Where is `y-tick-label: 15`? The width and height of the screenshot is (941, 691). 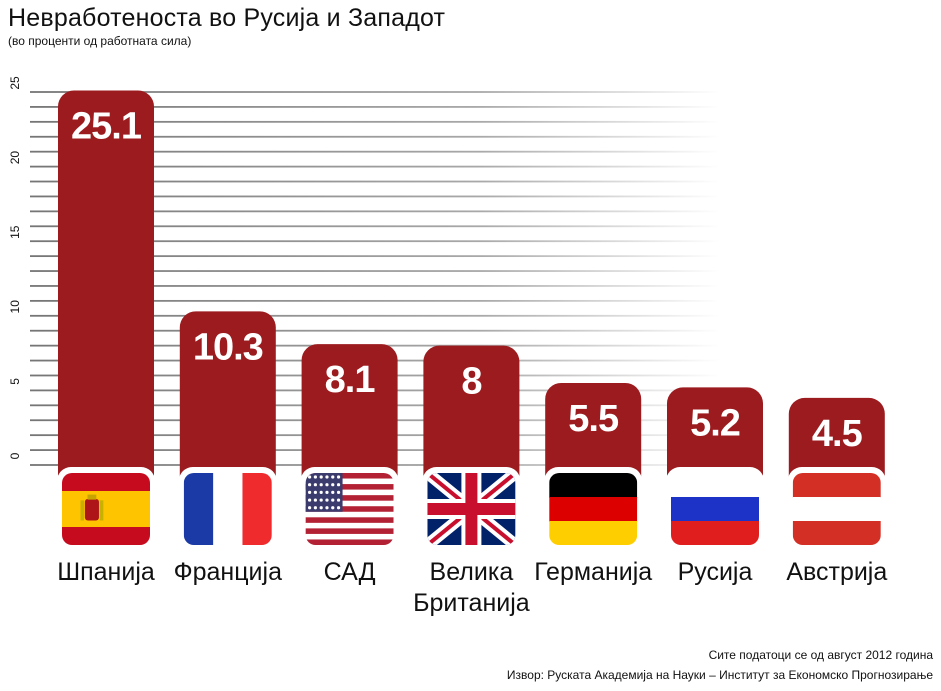
y-tick-label: 15 is located at coordinates (15, 232).